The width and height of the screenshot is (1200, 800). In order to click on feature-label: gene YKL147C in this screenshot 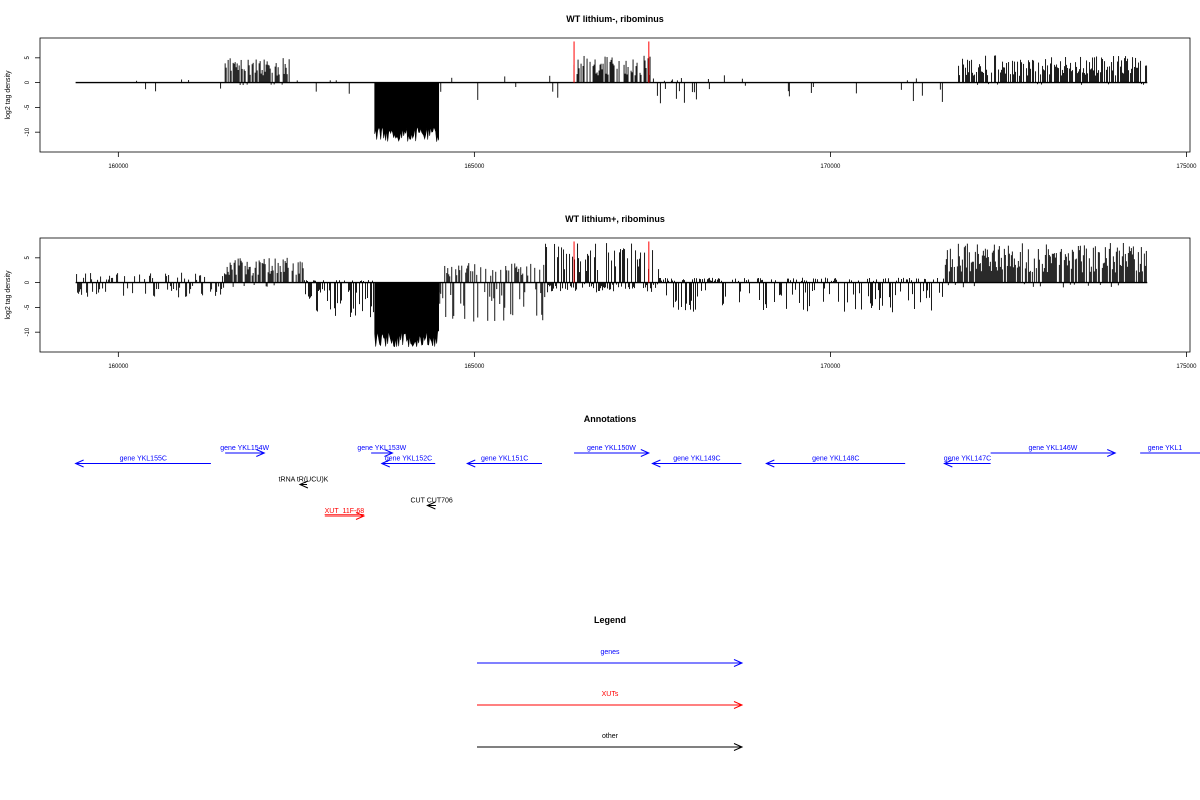, I will do `click(967, 459)`.